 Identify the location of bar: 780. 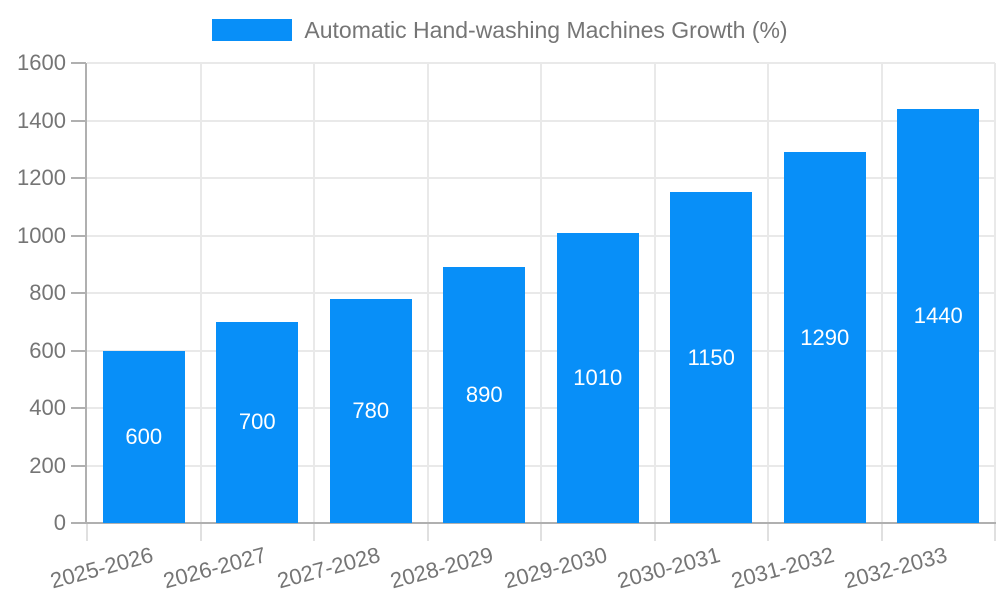
(370, 410).